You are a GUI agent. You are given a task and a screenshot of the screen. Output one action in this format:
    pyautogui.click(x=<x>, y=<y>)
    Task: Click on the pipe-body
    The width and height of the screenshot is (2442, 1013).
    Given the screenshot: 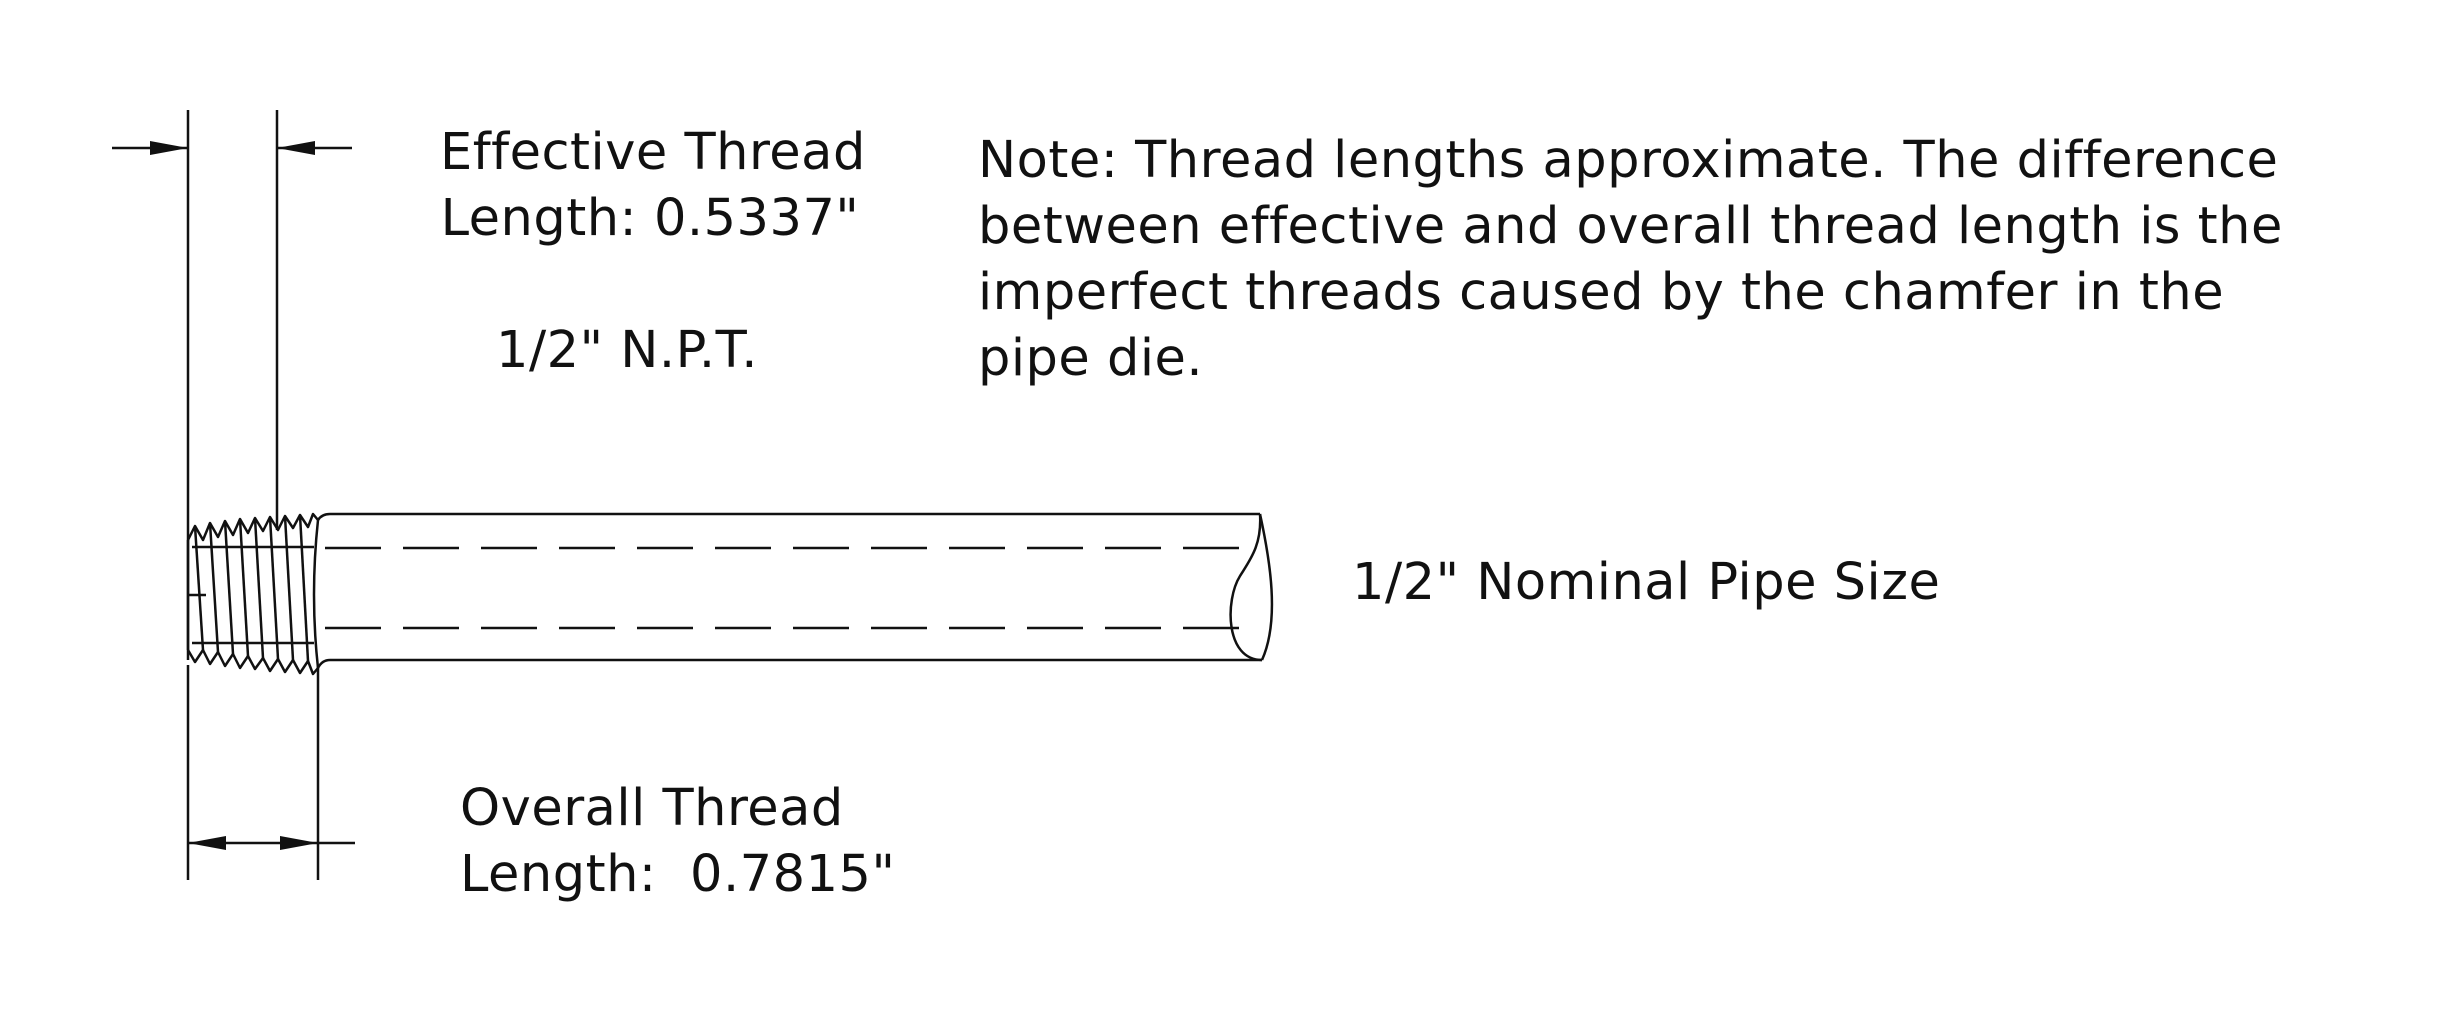 What is the action you would take?
    pyautogui.click(x=795, y=590)
    